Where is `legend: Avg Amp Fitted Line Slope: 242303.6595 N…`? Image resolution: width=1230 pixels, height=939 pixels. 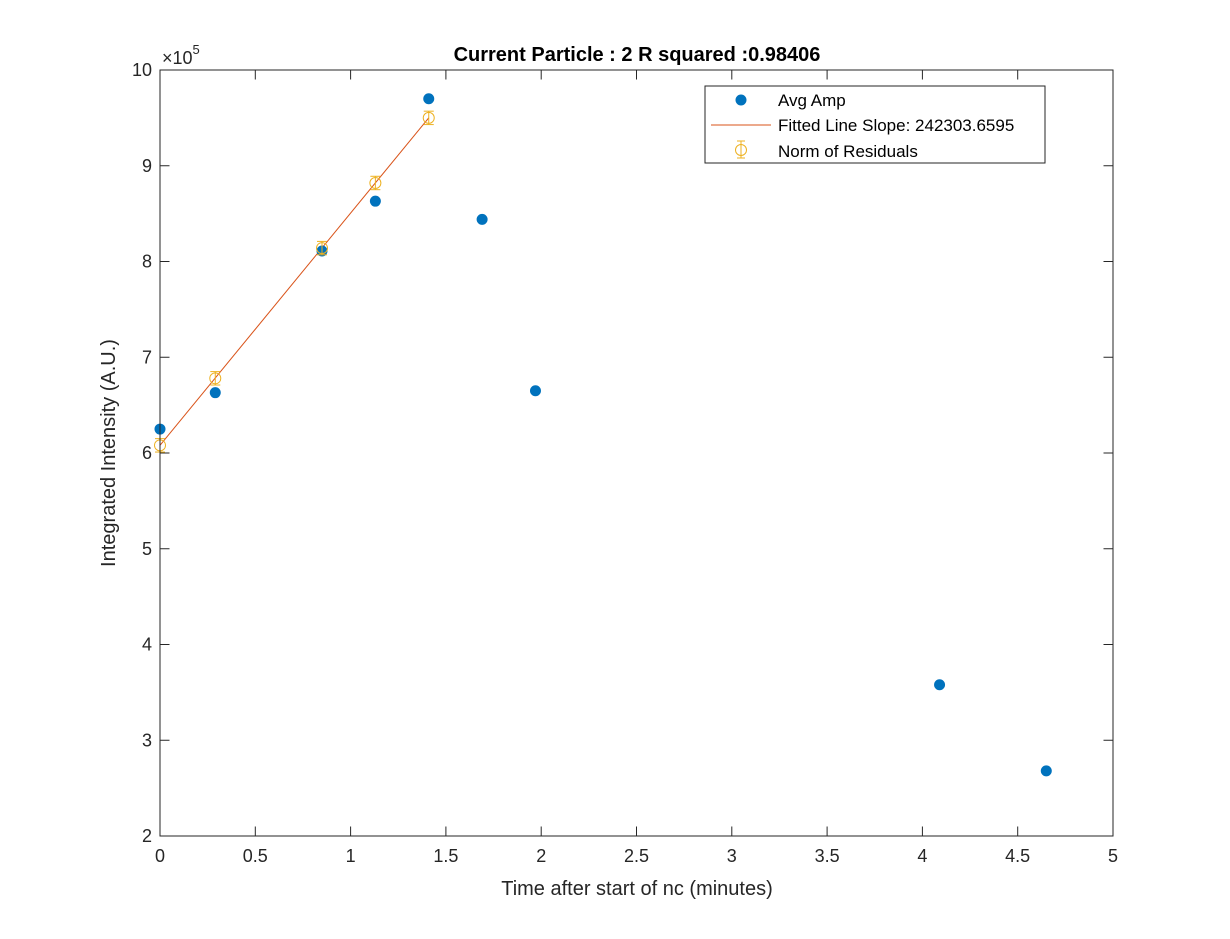
legend: Avg Amp Fitted Line Slope: 242303.6595 N… is located at coordinates (875, 124).